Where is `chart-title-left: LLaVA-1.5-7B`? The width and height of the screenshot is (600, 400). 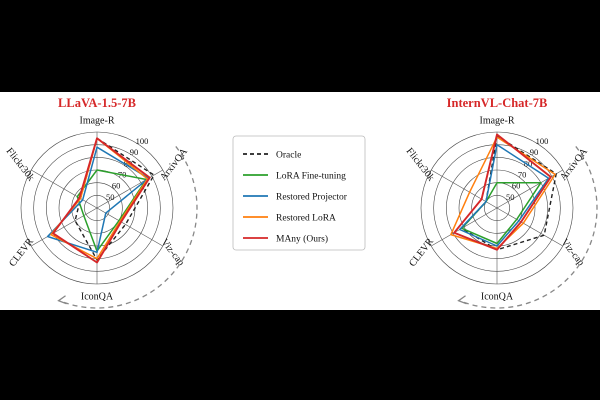
chart-title-left: LLaVA-1.5-7B is located at coordinates (97, 103).